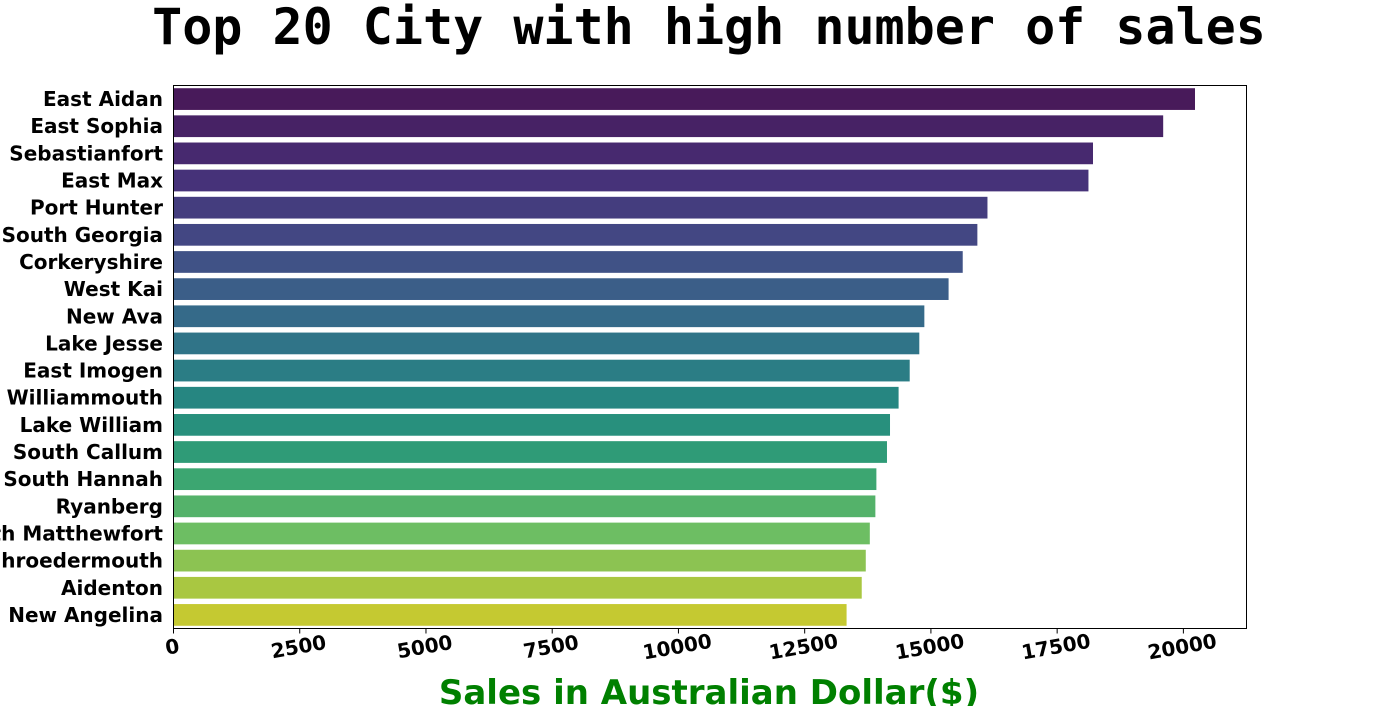 This screenshot has width=1384, height=706. I want to click on bar-east-max, so click(631, 180).